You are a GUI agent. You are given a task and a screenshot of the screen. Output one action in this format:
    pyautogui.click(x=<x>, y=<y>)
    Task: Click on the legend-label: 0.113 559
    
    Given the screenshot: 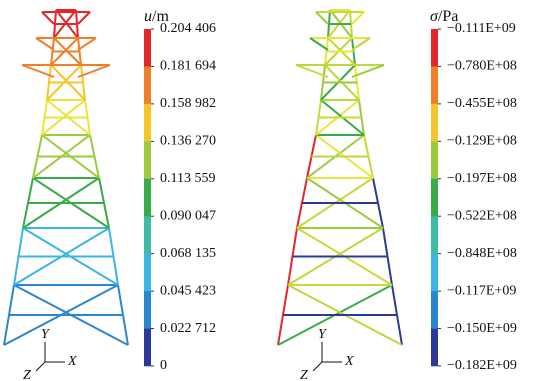 What is the action you would take?
    pyautogui.click(x=187, y=178)
    